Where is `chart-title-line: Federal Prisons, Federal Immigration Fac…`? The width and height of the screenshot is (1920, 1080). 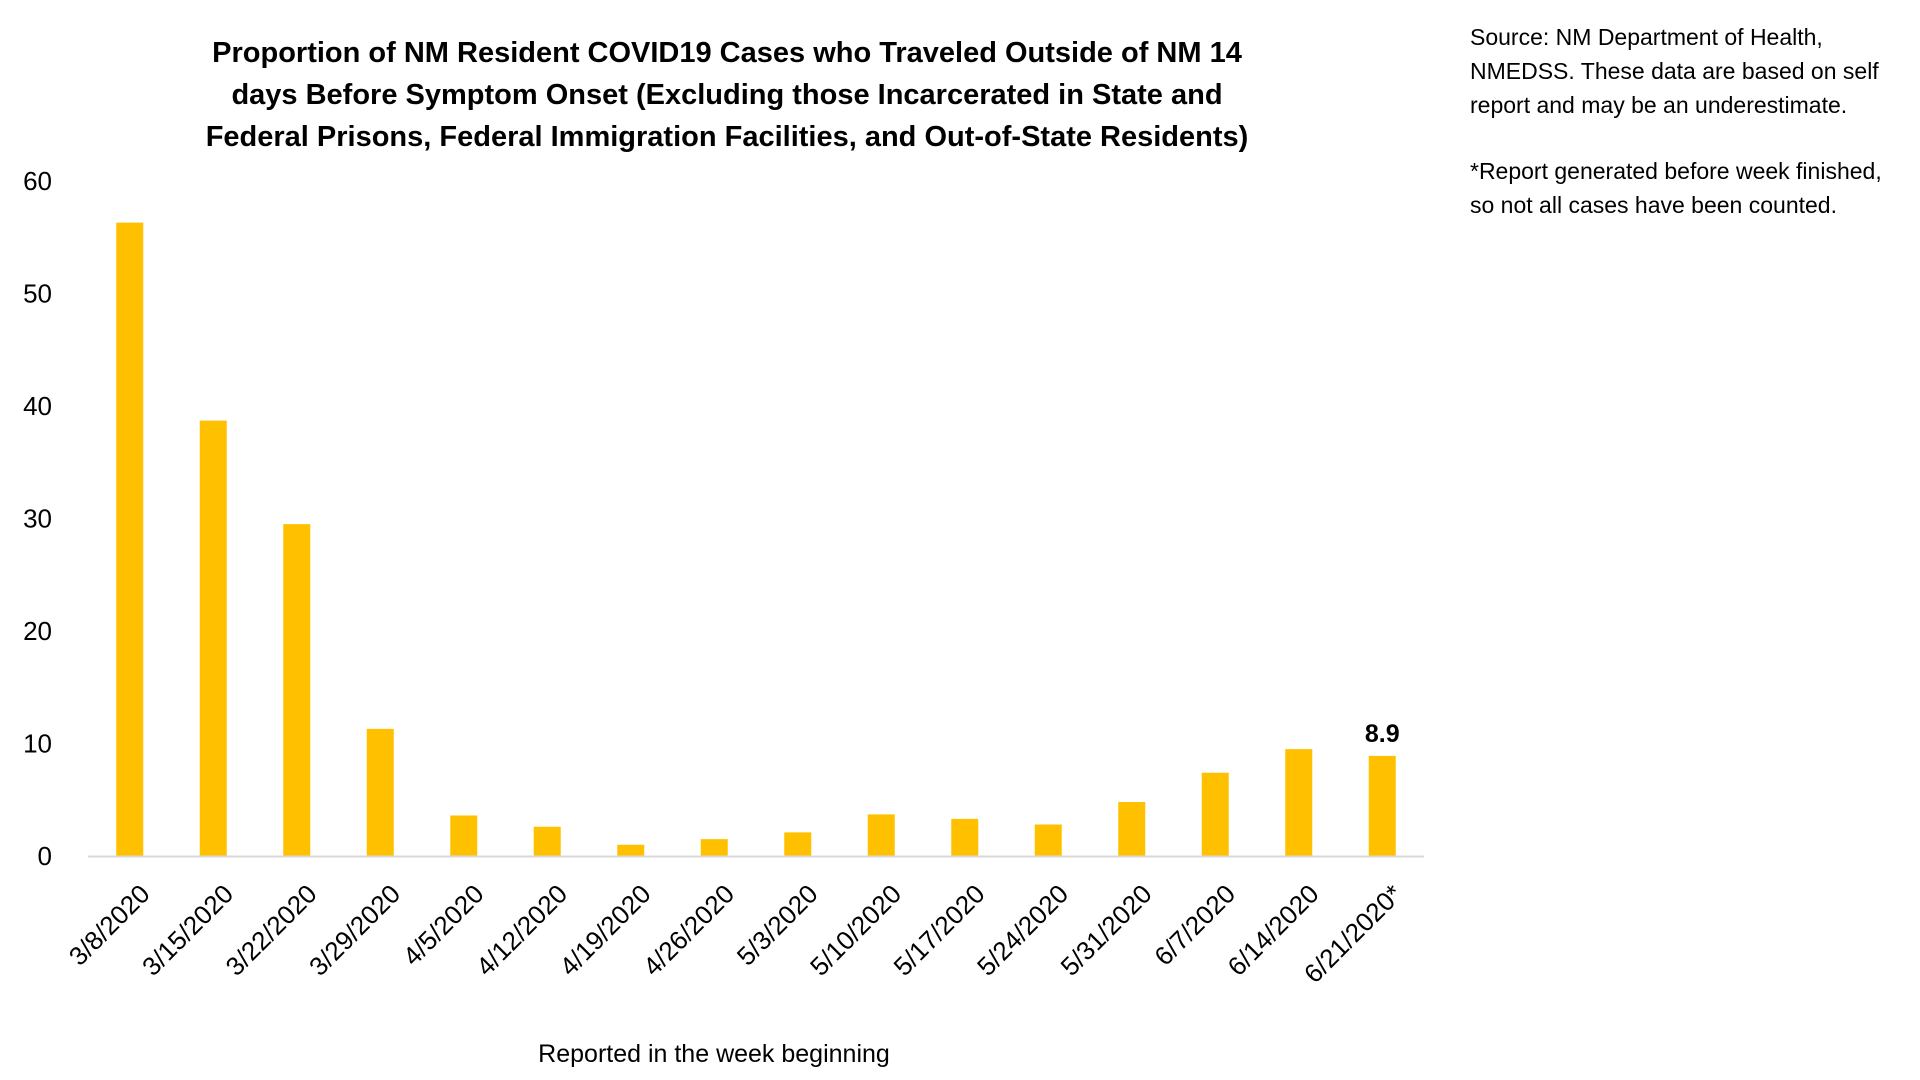
chart-title-line: Federal Prisons, Federal Immigration Fac… is located at coordinates (727, 137).